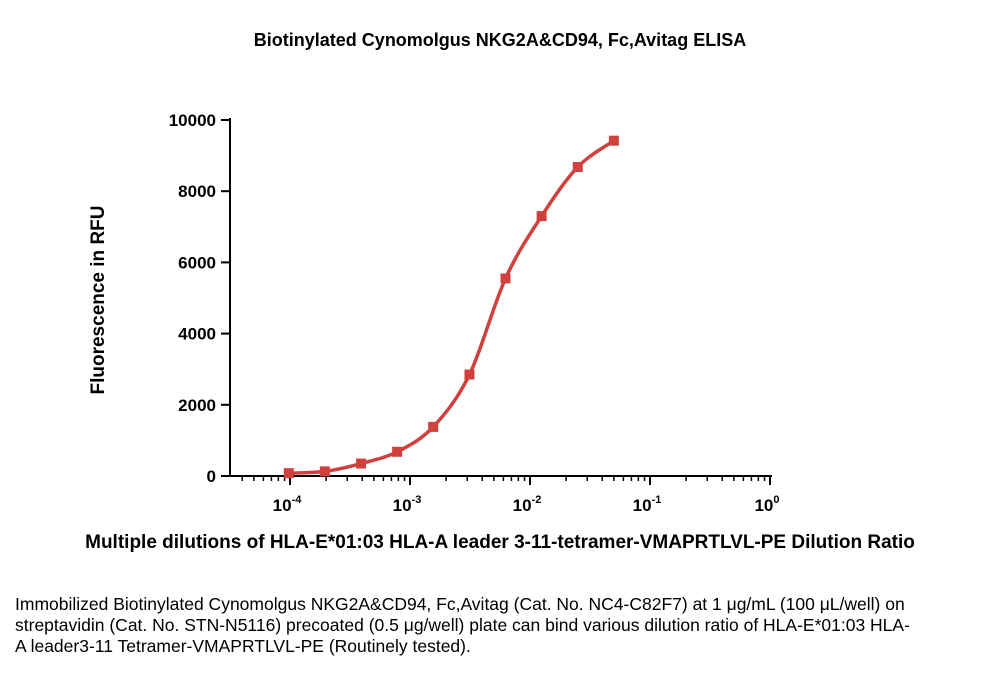  I want to click on x-tick-label: 10⁰, so click(766, 504).